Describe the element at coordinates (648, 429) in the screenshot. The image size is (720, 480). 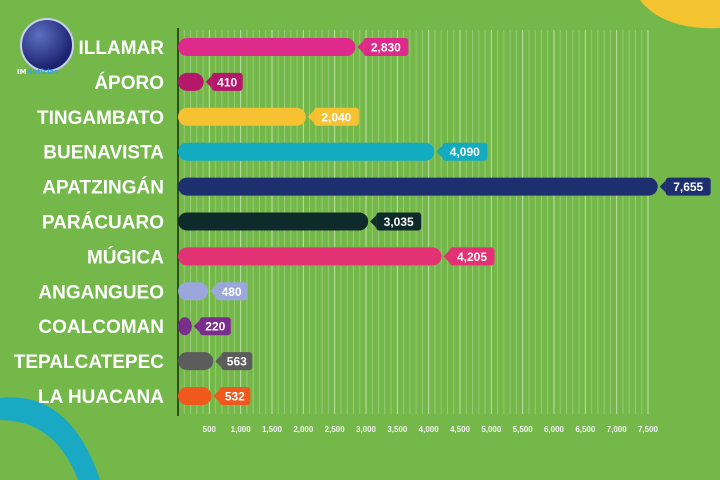
I see `x-tick-label: 7,500` at that location.